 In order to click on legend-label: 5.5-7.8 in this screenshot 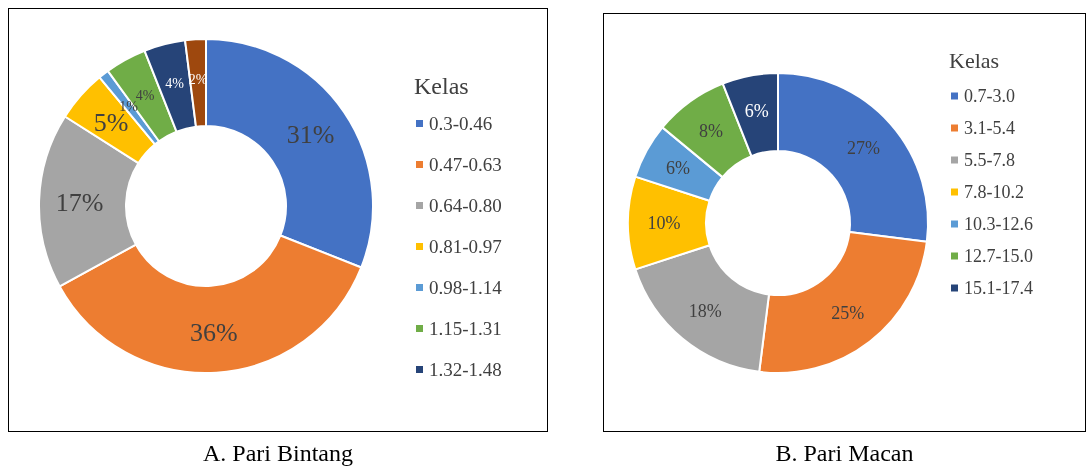, I will do `click(989, 160)`.